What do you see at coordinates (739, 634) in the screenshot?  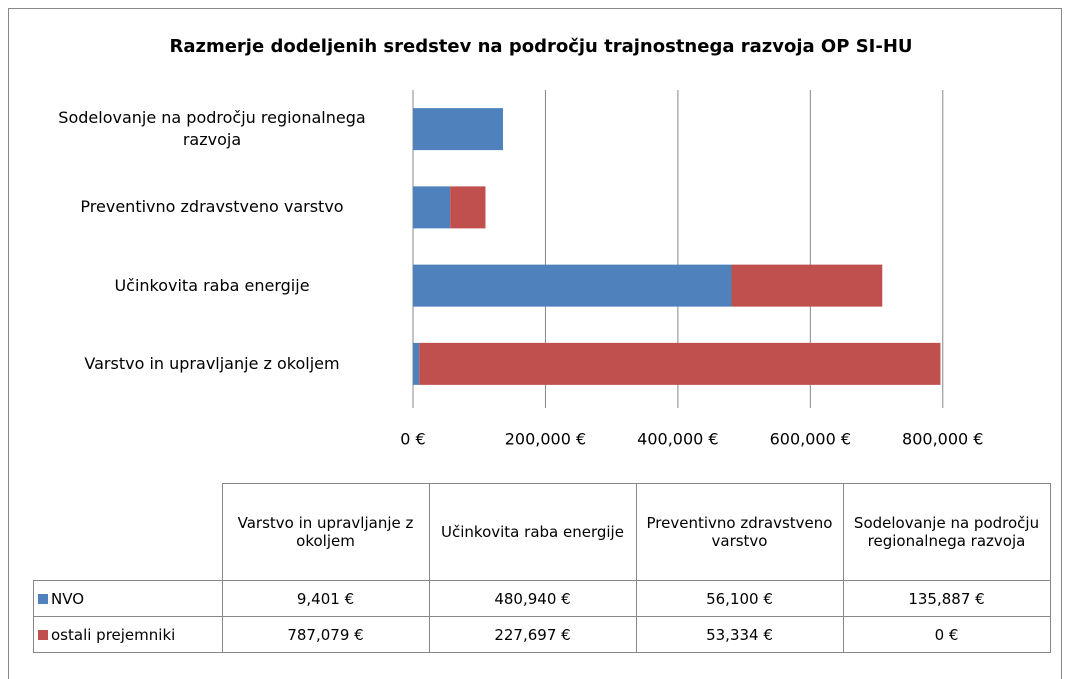 I see `table-cell: 53,334 €` at bounding box center [739, 634].